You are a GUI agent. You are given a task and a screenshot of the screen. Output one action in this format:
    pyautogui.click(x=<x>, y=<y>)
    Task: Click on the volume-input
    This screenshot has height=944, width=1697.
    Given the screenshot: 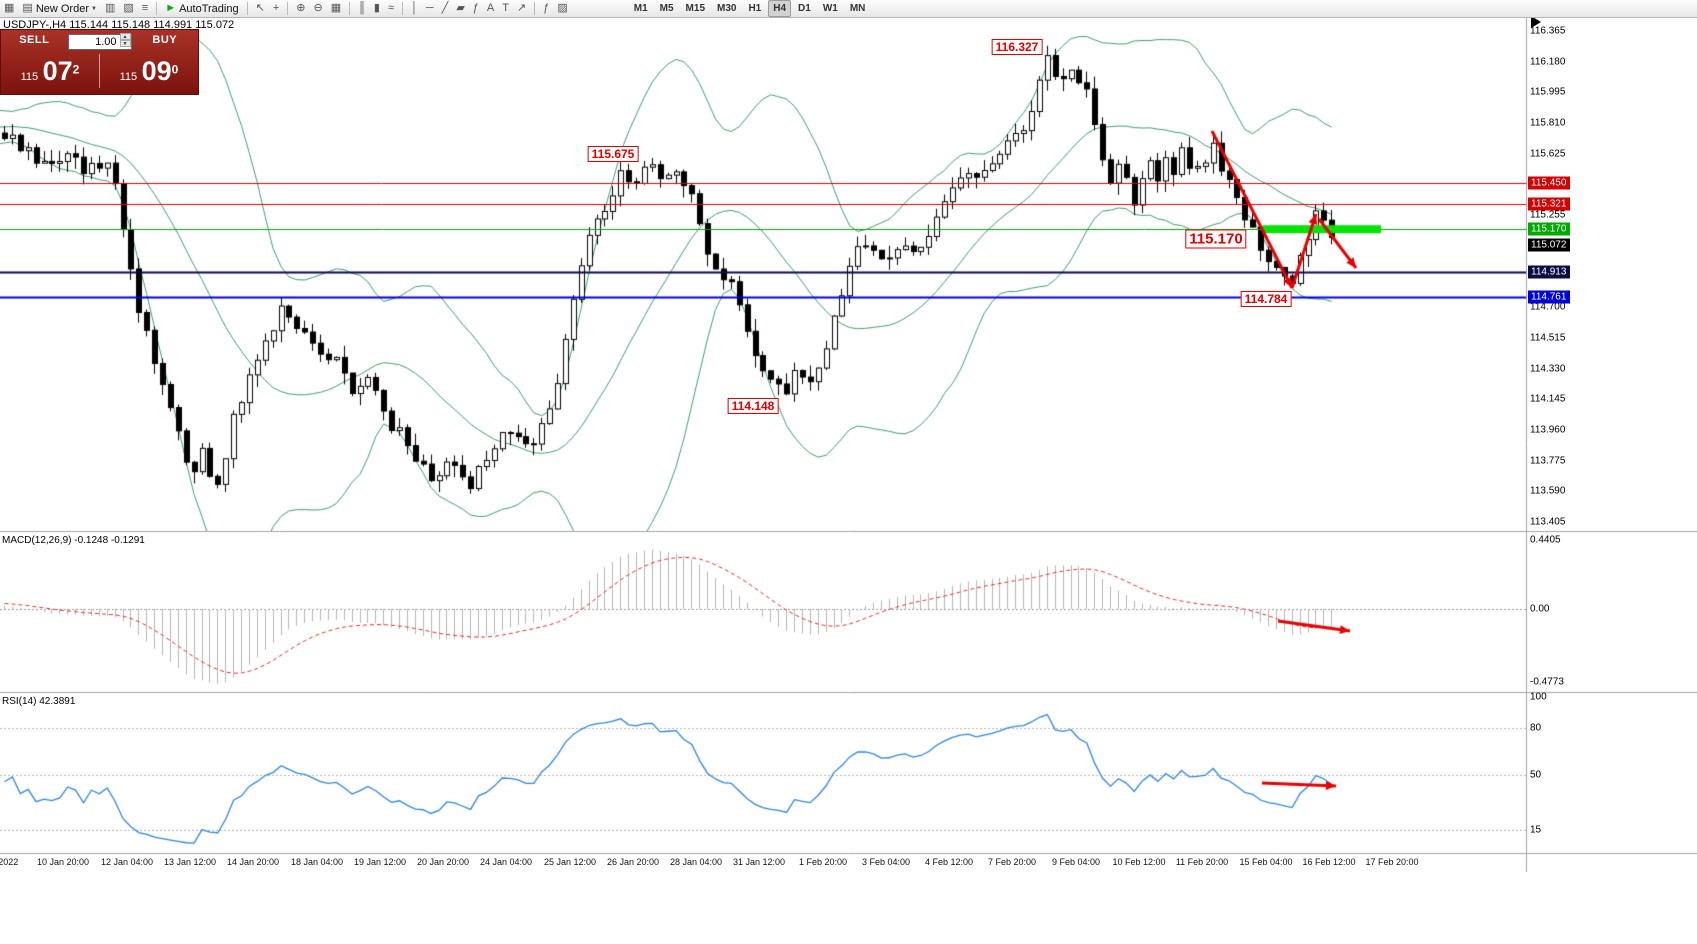 What is the action you would take?
    pyautogui.click(x=99, y=42)
    